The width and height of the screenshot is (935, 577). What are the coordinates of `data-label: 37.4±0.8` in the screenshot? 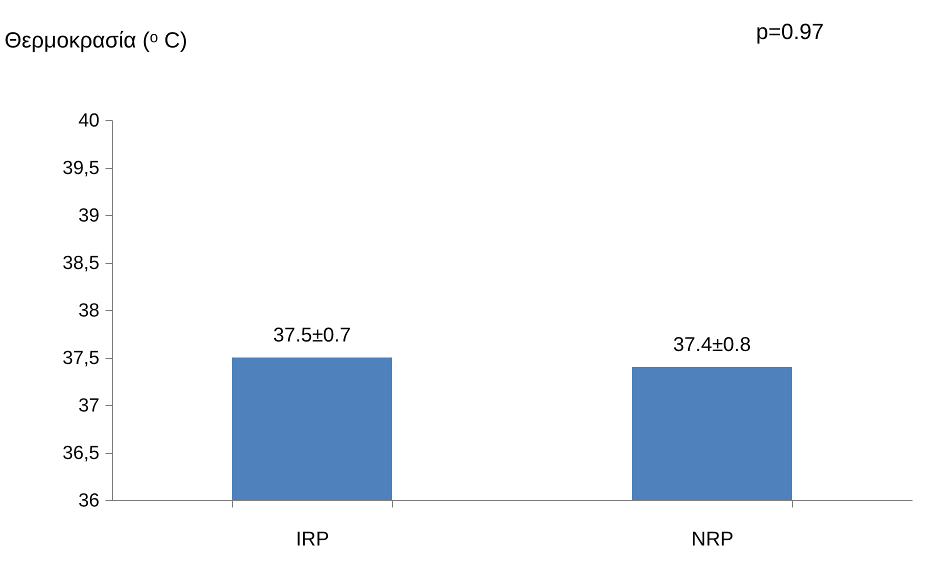 It's located at (712, 345).